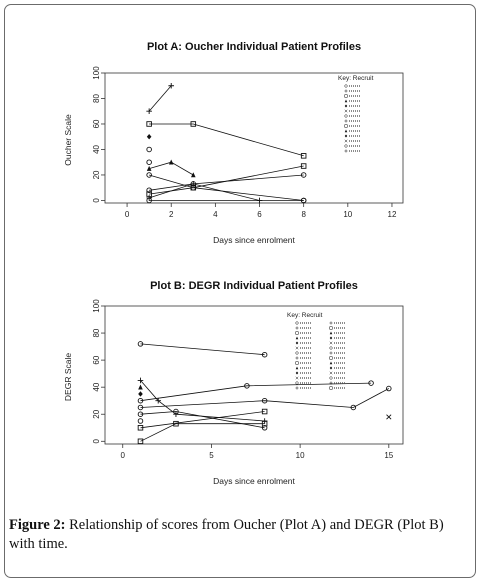 The height and width of the screenshot is (585, 482). I want to click on x-tick-label: 5, so click(211, 455).